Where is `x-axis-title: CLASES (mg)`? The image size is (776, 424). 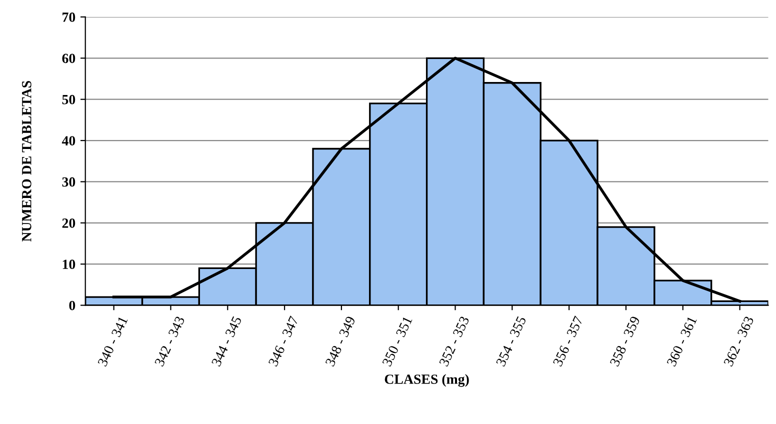
x-axis-title: CLASES (mg) is located at coordinates (426, 380).